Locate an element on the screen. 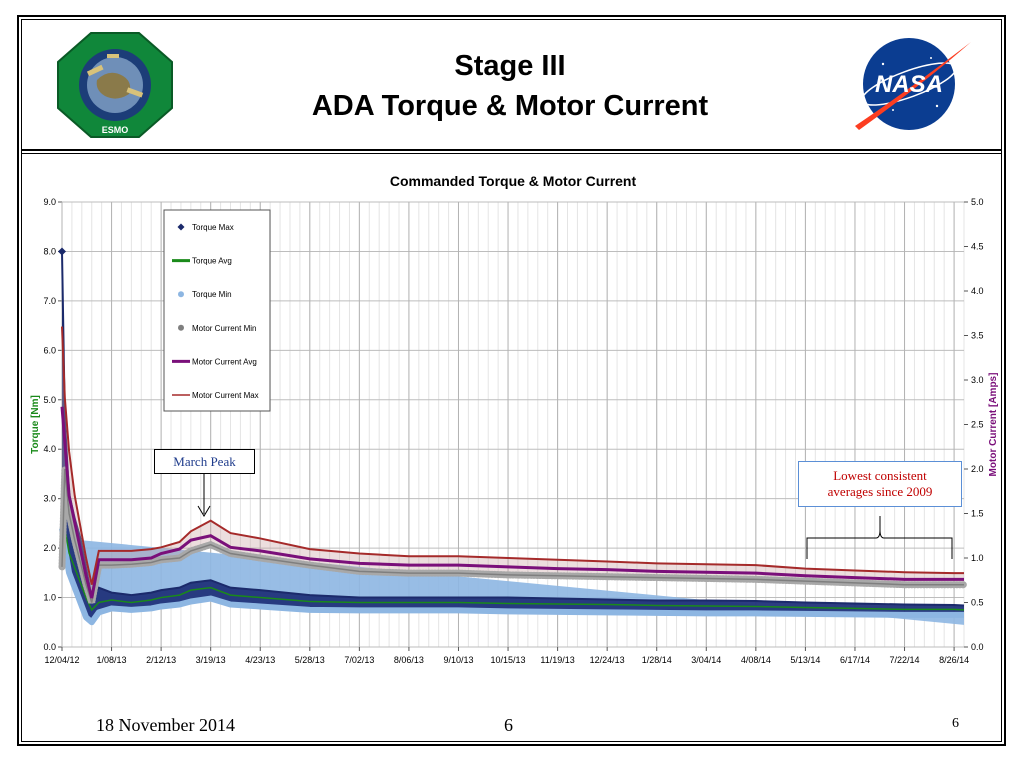 This screenshot has height=768, width=1024. series-torque-min is located at coordinates (511, 576).